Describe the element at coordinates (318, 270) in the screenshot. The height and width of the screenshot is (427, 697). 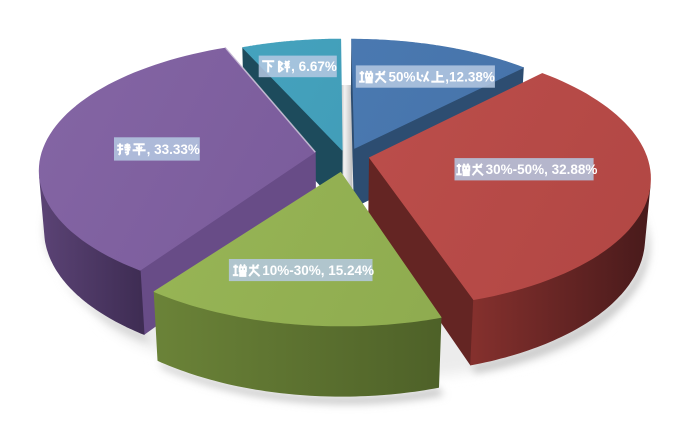
I see `svg-text: 10%-30%, 15.24%` at that location.